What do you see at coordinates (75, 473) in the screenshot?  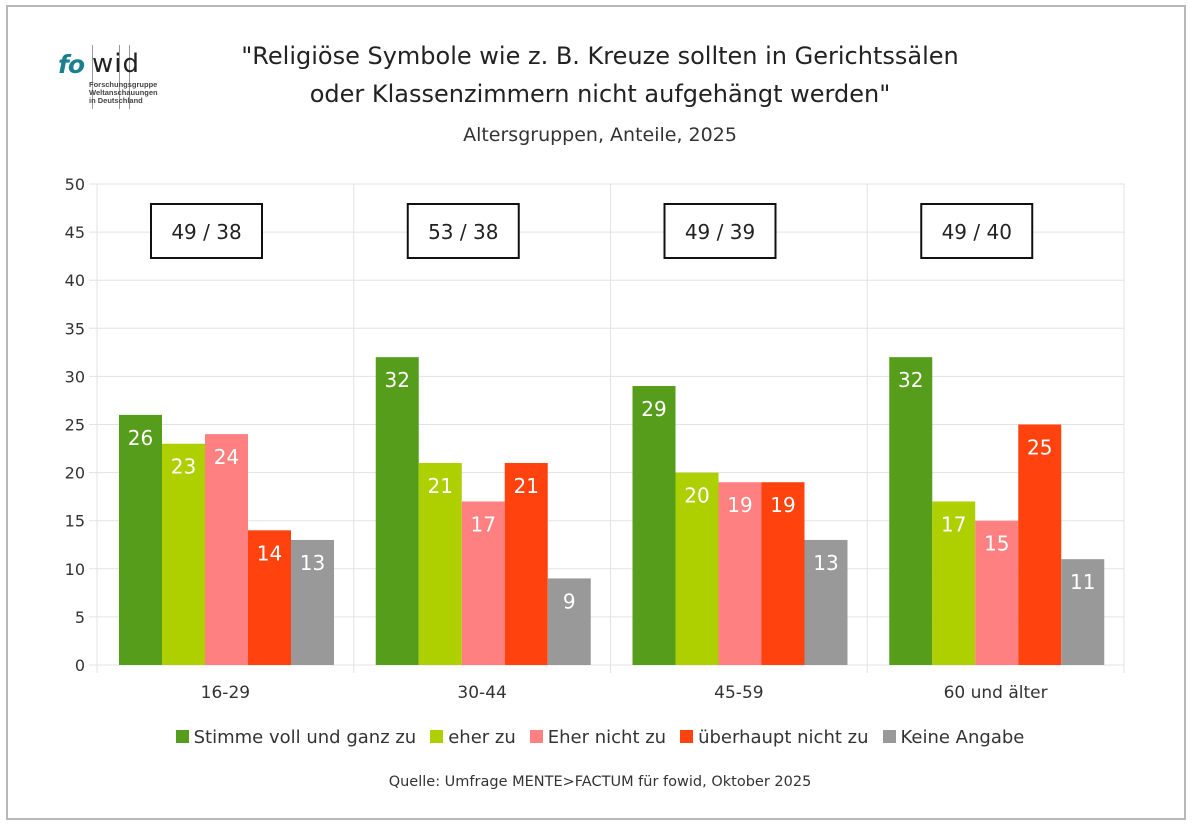 I see `y-tick-label: 20` at bounding box center [75, 473].